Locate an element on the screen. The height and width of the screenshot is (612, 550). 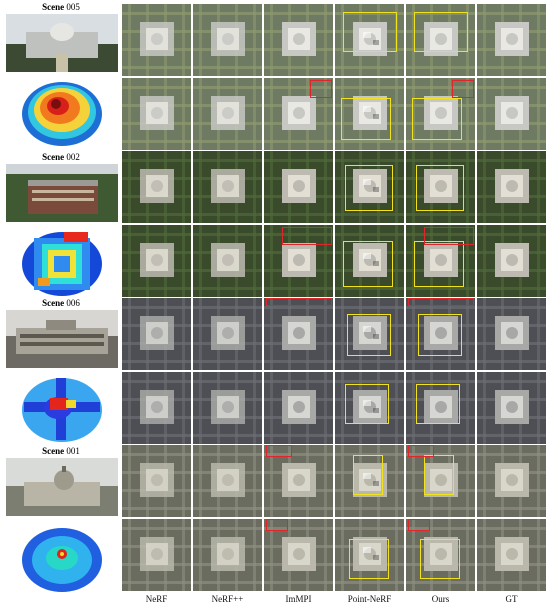
render-view-immpi-row4 is located at coordinates (298, 261).